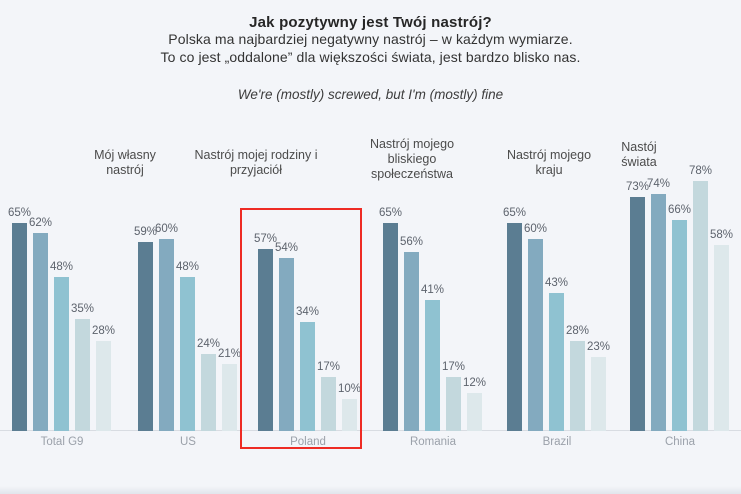 The height and width of the screenshot is (494, 741). I want to click on category-label: Total G9, so click(62, 442).